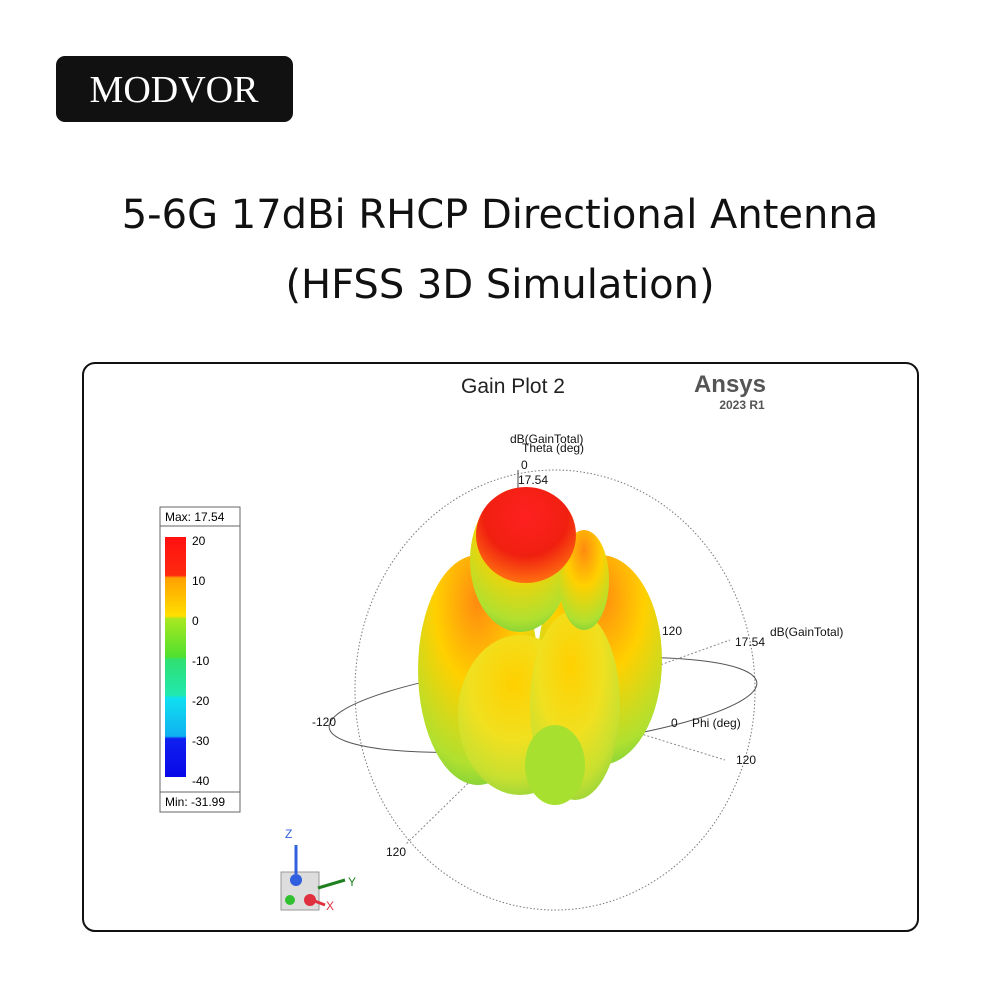 The height and width of the screenshot is (1004, 1000). Describe the element at coordinates (546, 439) in the screenshot. I see `theta-quantity: dB(GainTotal)` at that location.